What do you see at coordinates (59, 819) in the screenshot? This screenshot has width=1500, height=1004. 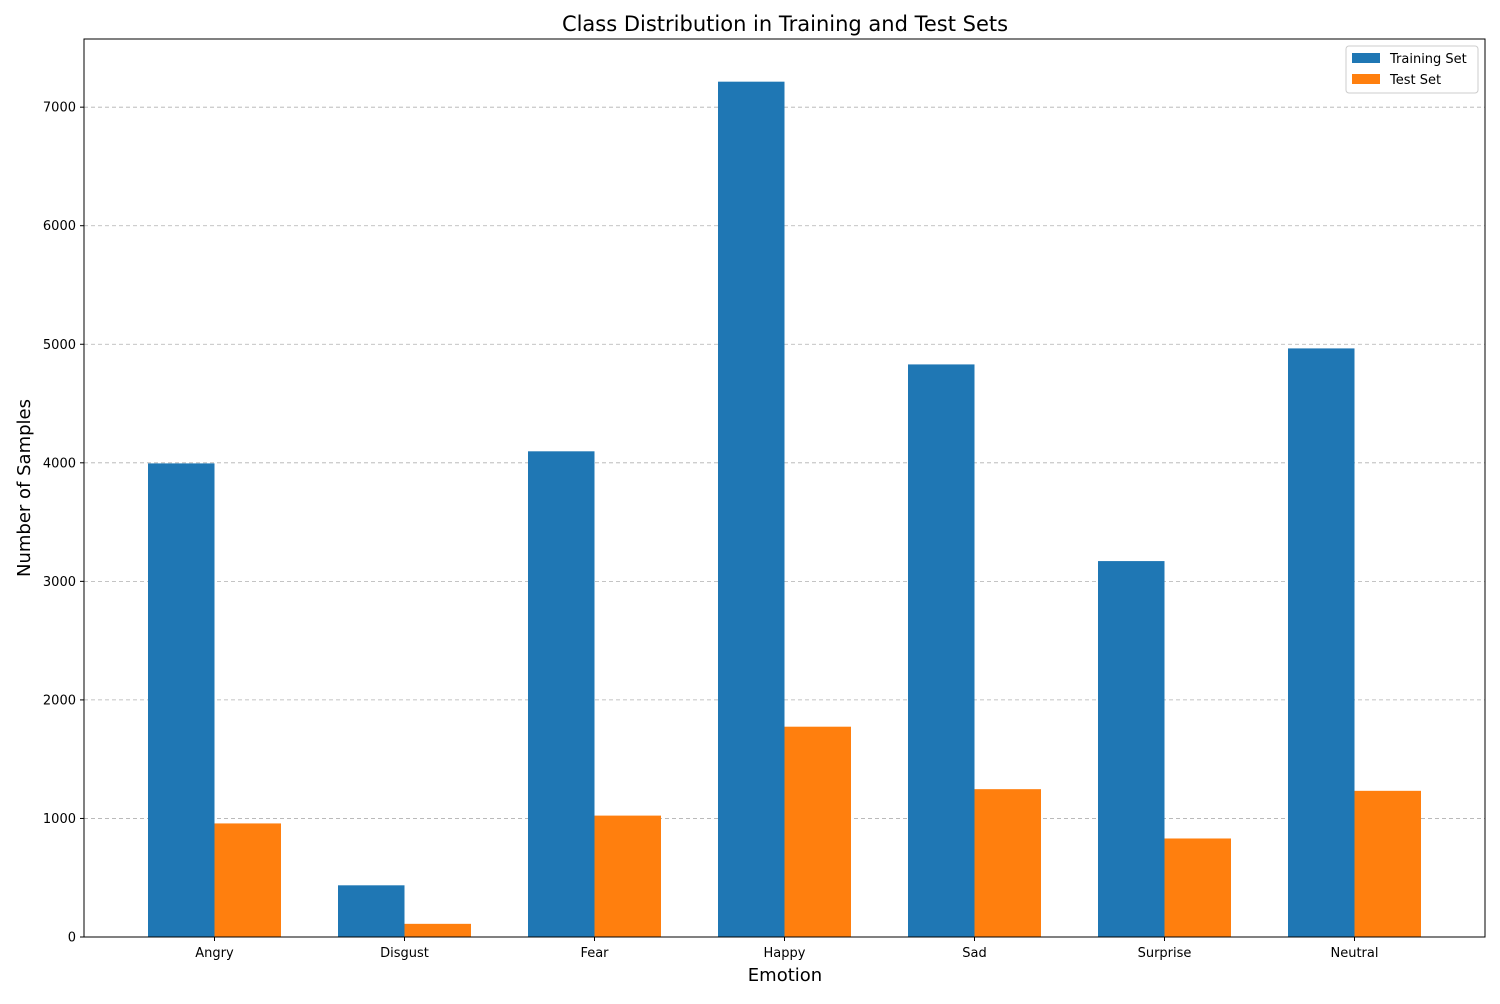 I see `y-tick-label-1000: 1000` at bounding box center [59, 819].